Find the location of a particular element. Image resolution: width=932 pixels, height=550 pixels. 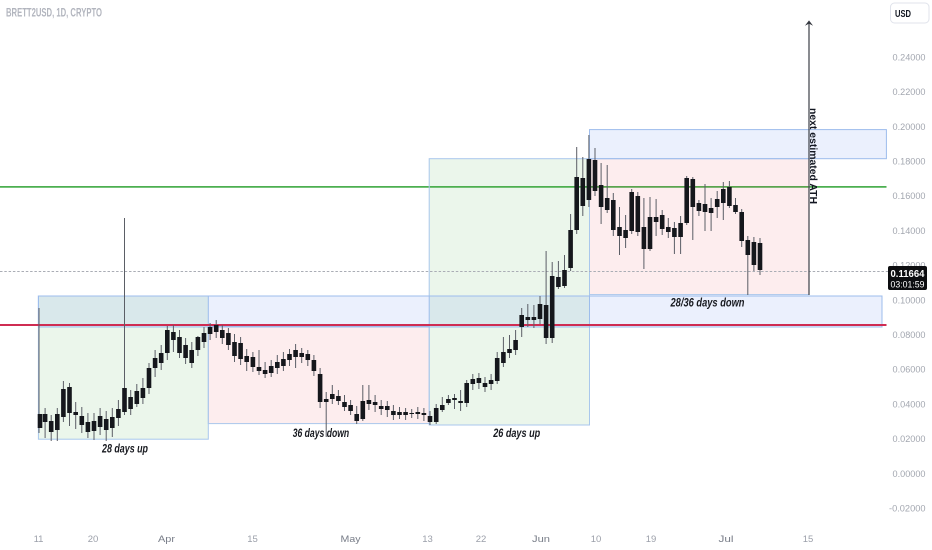

svg-text: 20 is located at coordinates (93, 539).